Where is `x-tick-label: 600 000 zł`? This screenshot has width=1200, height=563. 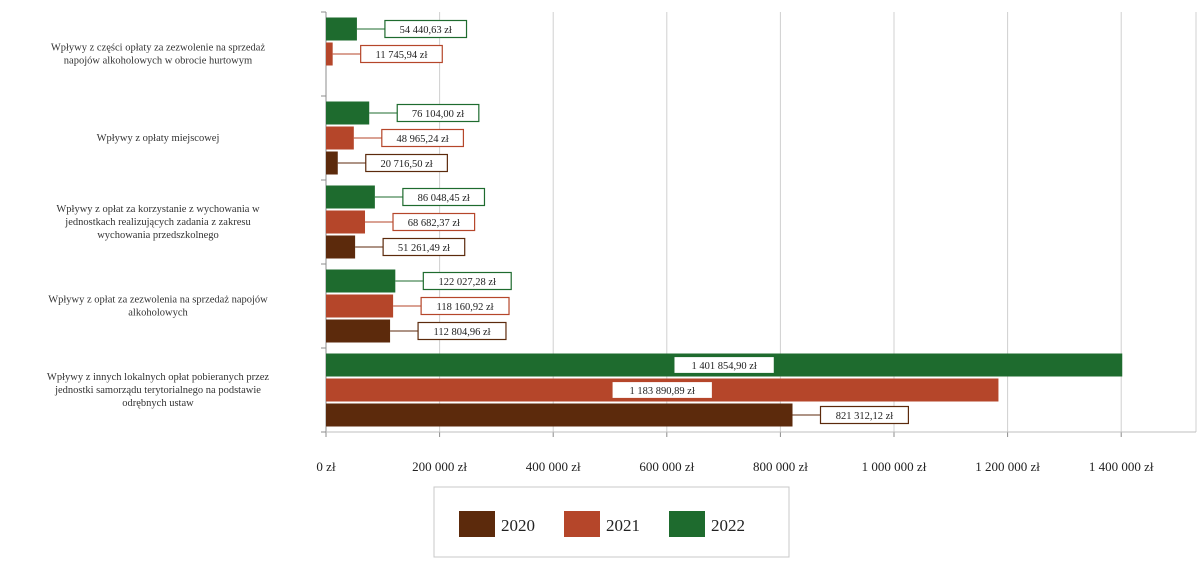 x-tick-label: 600 000 zł is located at coordinates (666, 466).